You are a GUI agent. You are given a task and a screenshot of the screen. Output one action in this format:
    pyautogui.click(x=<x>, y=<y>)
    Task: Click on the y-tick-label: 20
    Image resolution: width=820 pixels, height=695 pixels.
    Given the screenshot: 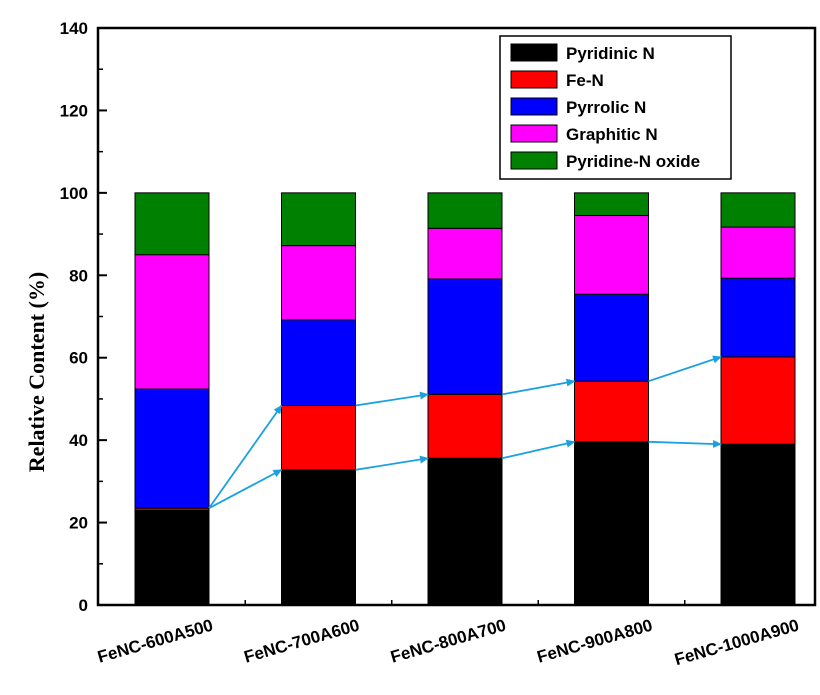 What is the action you would take?
    pyautogui.click(x=78, y=523)
    